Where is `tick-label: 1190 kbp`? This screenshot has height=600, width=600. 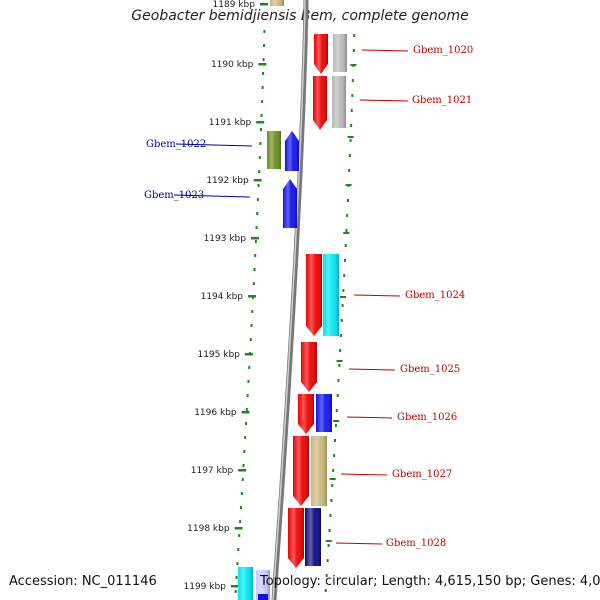
tick-label: 1190 kbp is located at coordinates (232, 65).